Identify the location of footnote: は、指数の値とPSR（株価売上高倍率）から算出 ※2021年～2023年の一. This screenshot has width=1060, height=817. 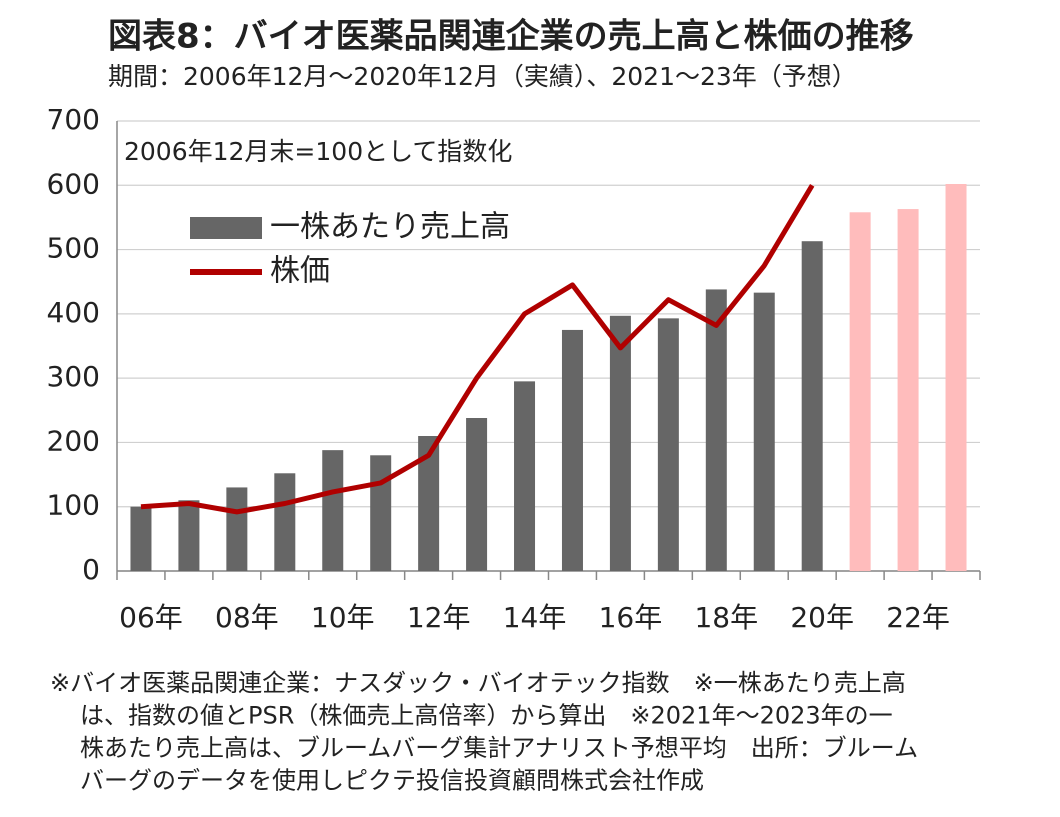
(486, 716).